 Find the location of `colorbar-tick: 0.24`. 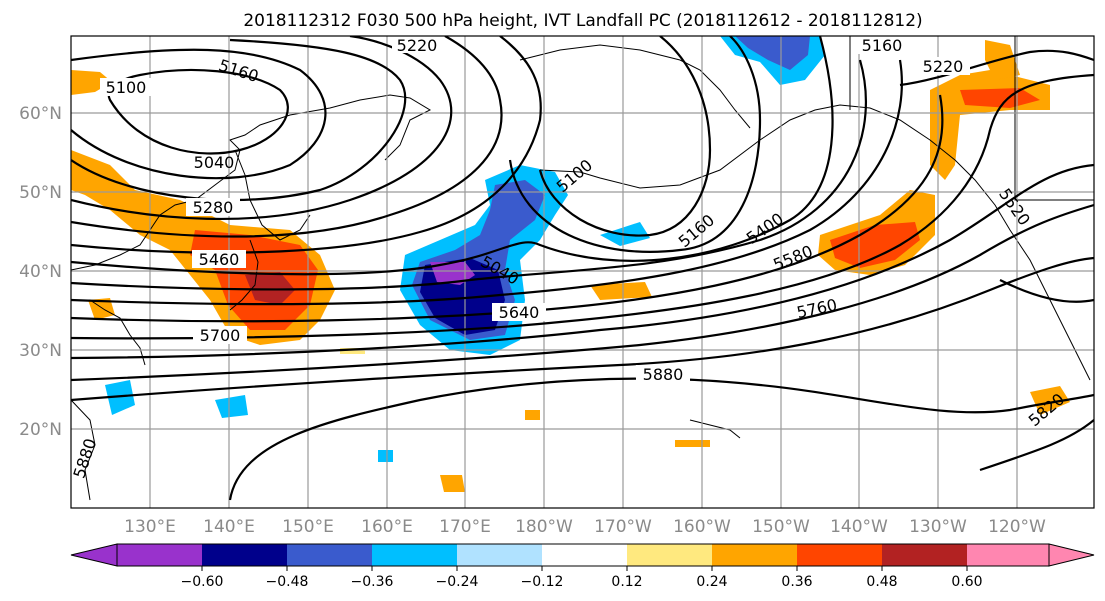

colorbar-tick: 0.24 is located at coordinates (711, 582).